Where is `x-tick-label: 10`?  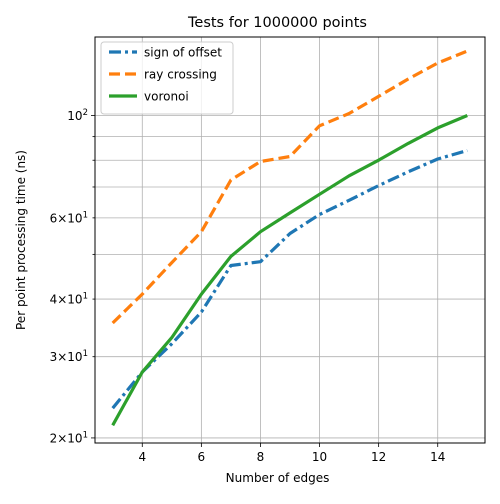 x-tick-label: 10 is located at coordinates (319, 457).